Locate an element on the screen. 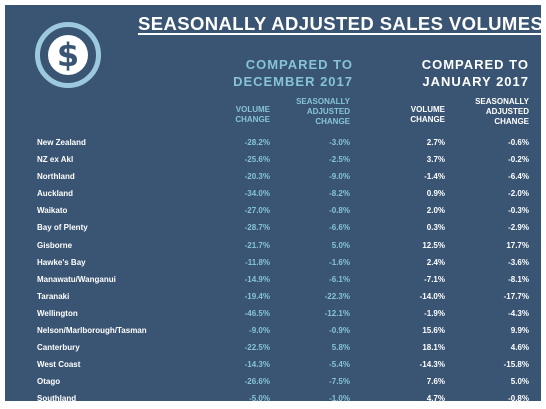 This screenshot has width=546, height=409. jan-volume-change: -7.1% is located at coordinates (434, 279).